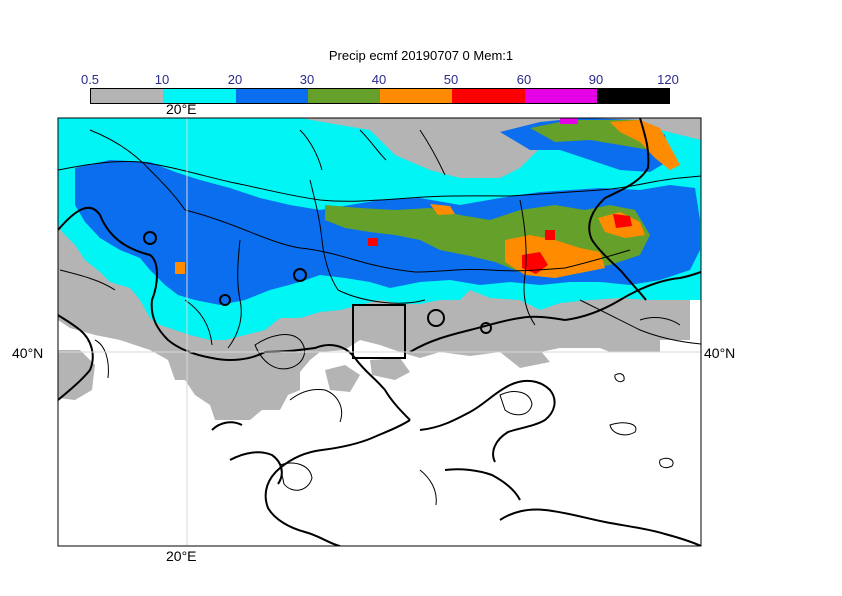  What do you see at coordinates (235, 79) in the screenshot?
I see `colorbar-label: 20` at bounding box center [235, 79].